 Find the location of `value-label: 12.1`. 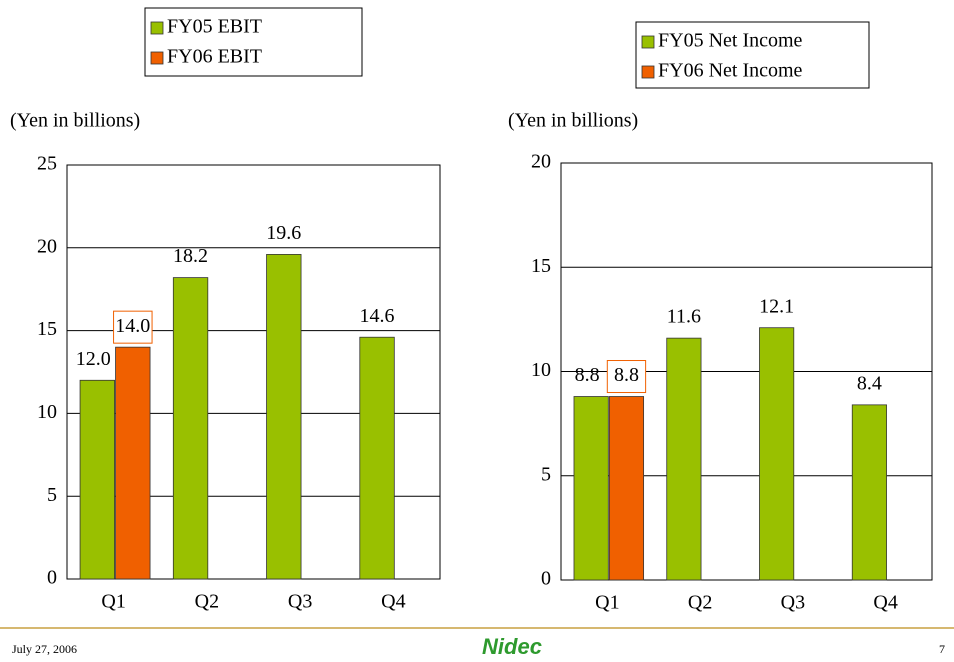

value-label: 12.1 is located at coordinates (776, 306).